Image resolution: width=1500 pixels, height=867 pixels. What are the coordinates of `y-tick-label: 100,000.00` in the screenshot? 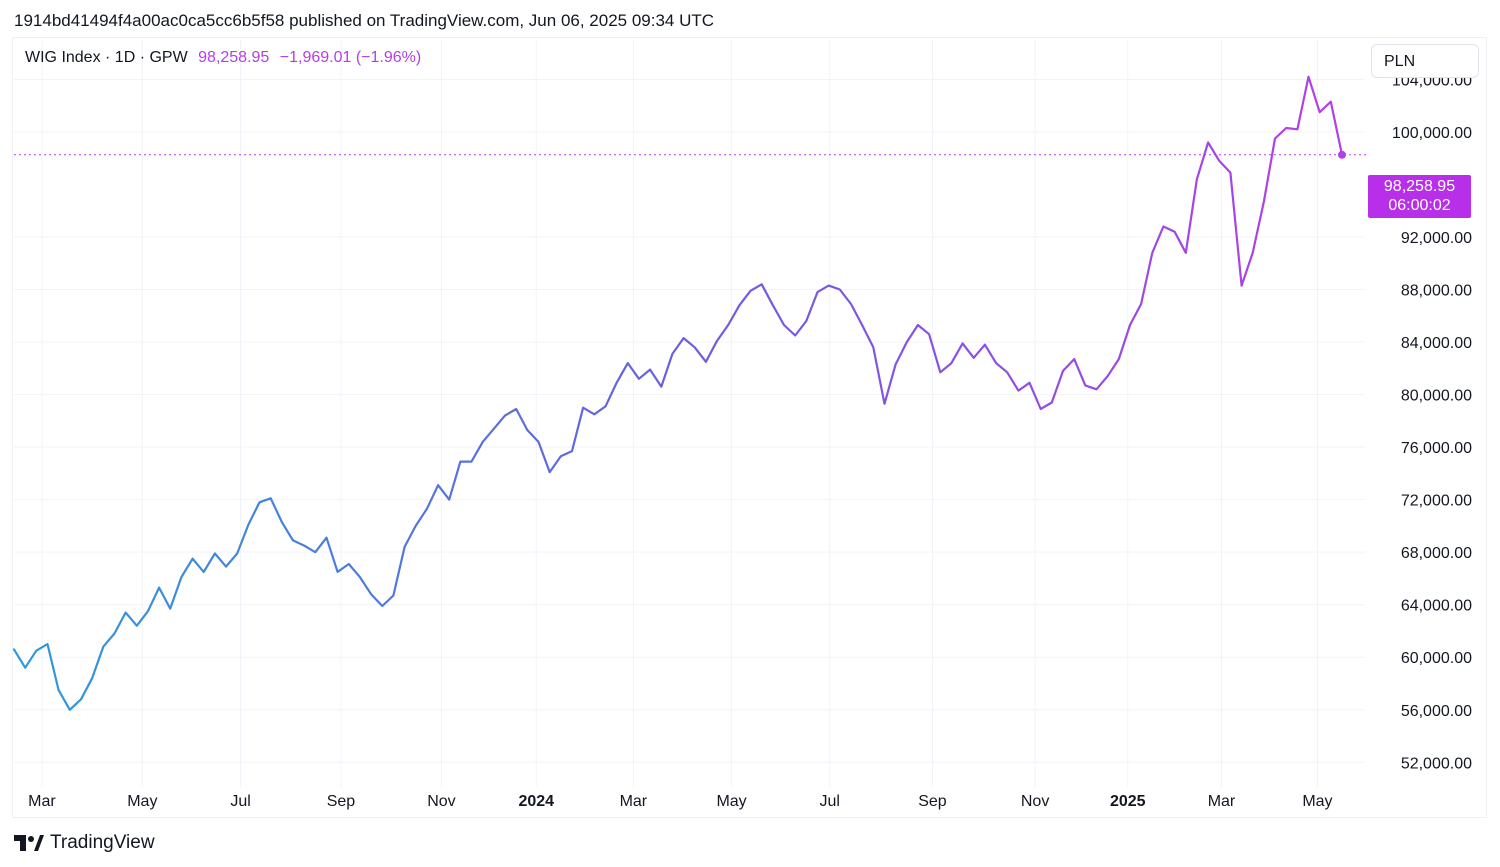 It's located at (1432, 133).